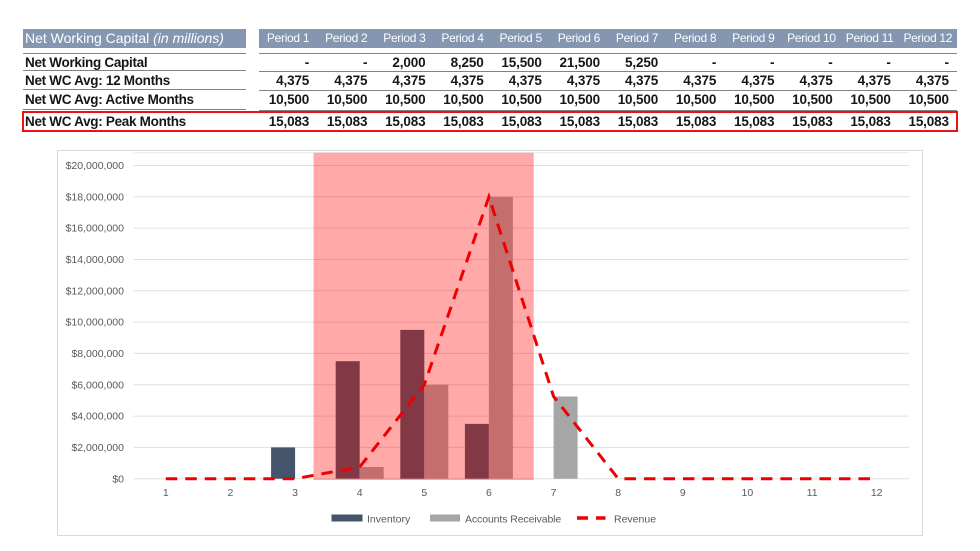 The image size is (980, 551). What do you see at coordinates (618, 493) in the screenshot?
I see `svg-text: 8` at bounding box center [618, 493].